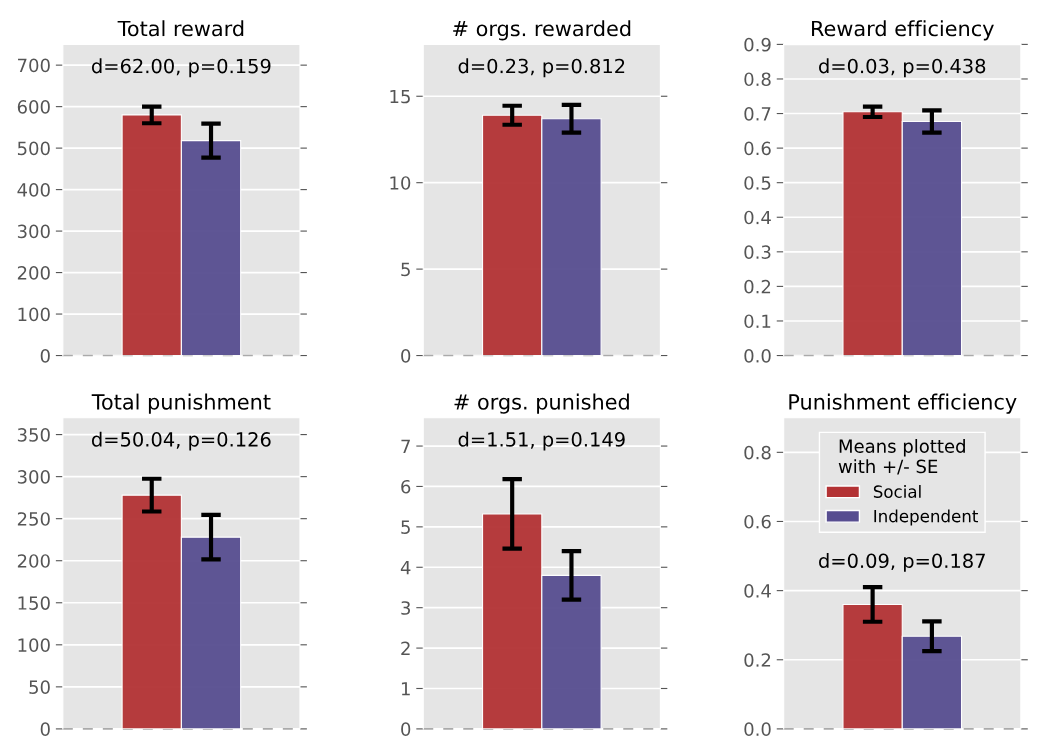  I want to click on chart-title: Punishment efficiency, so click(903, 403).